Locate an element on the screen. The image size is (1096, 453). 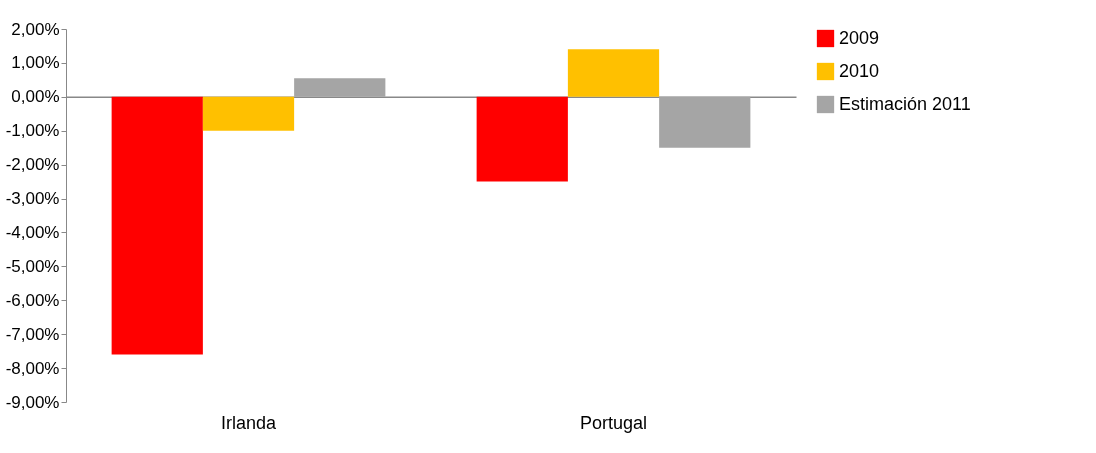
y-tick-label: -4,00% is located at coordinates (32, 232).